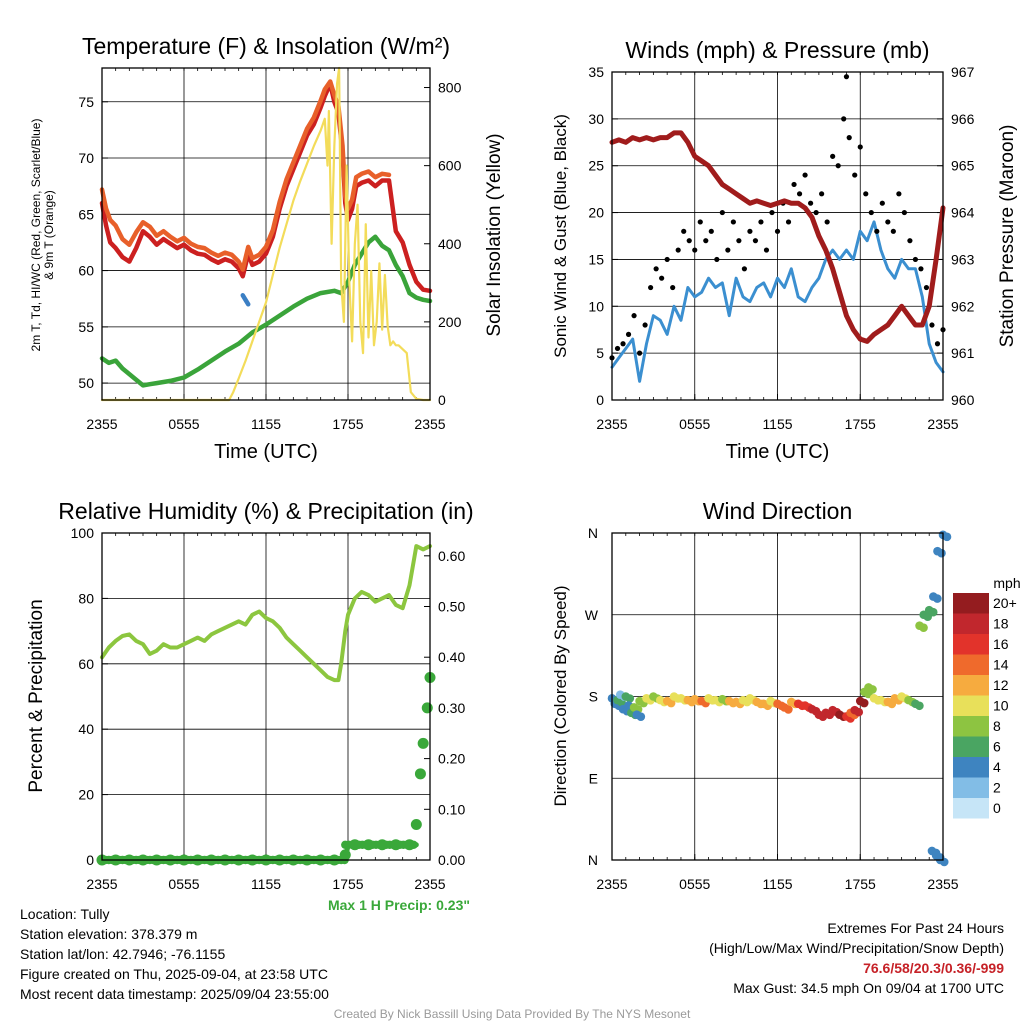  What do you see at coordinates (997, 767) in the screenshot?
I see `colorbar-tick-label: 4` at bounding box center [997, 767].